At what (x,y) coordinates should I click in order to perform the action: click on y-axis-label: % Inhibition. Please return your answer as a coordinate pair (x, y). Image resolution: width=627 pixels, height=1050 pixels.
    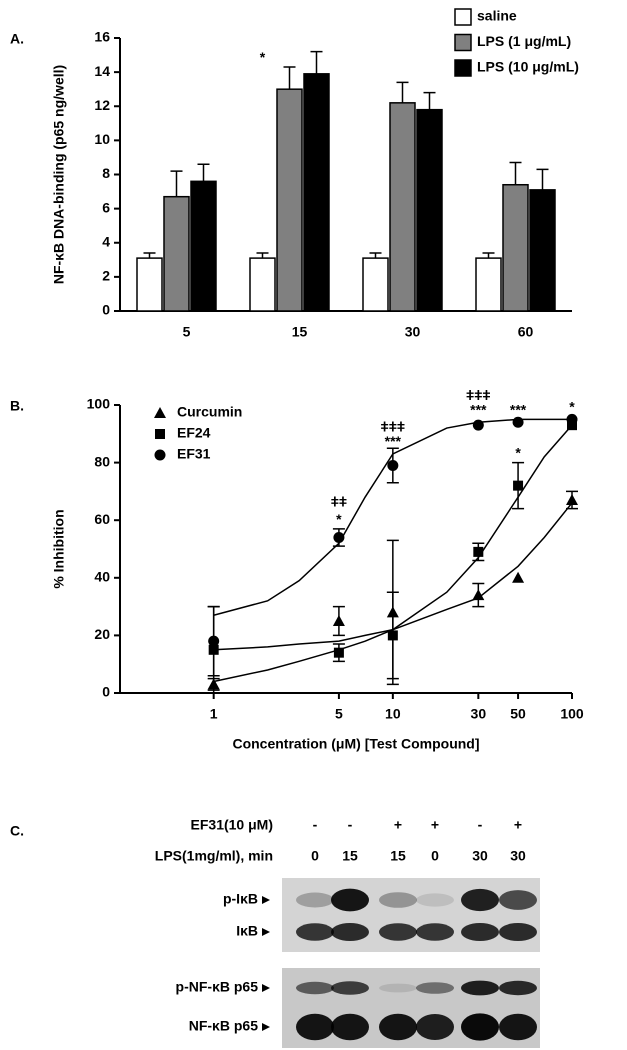
    Looking at the image, I should click on (59, 548).